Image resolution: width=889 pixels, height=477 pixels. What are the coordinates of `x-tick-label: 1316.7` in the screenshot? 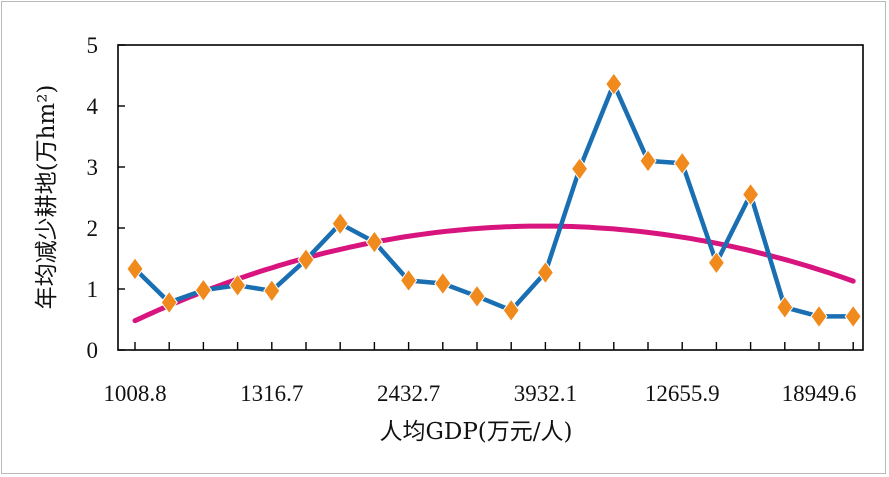 It's located at (271, 393).